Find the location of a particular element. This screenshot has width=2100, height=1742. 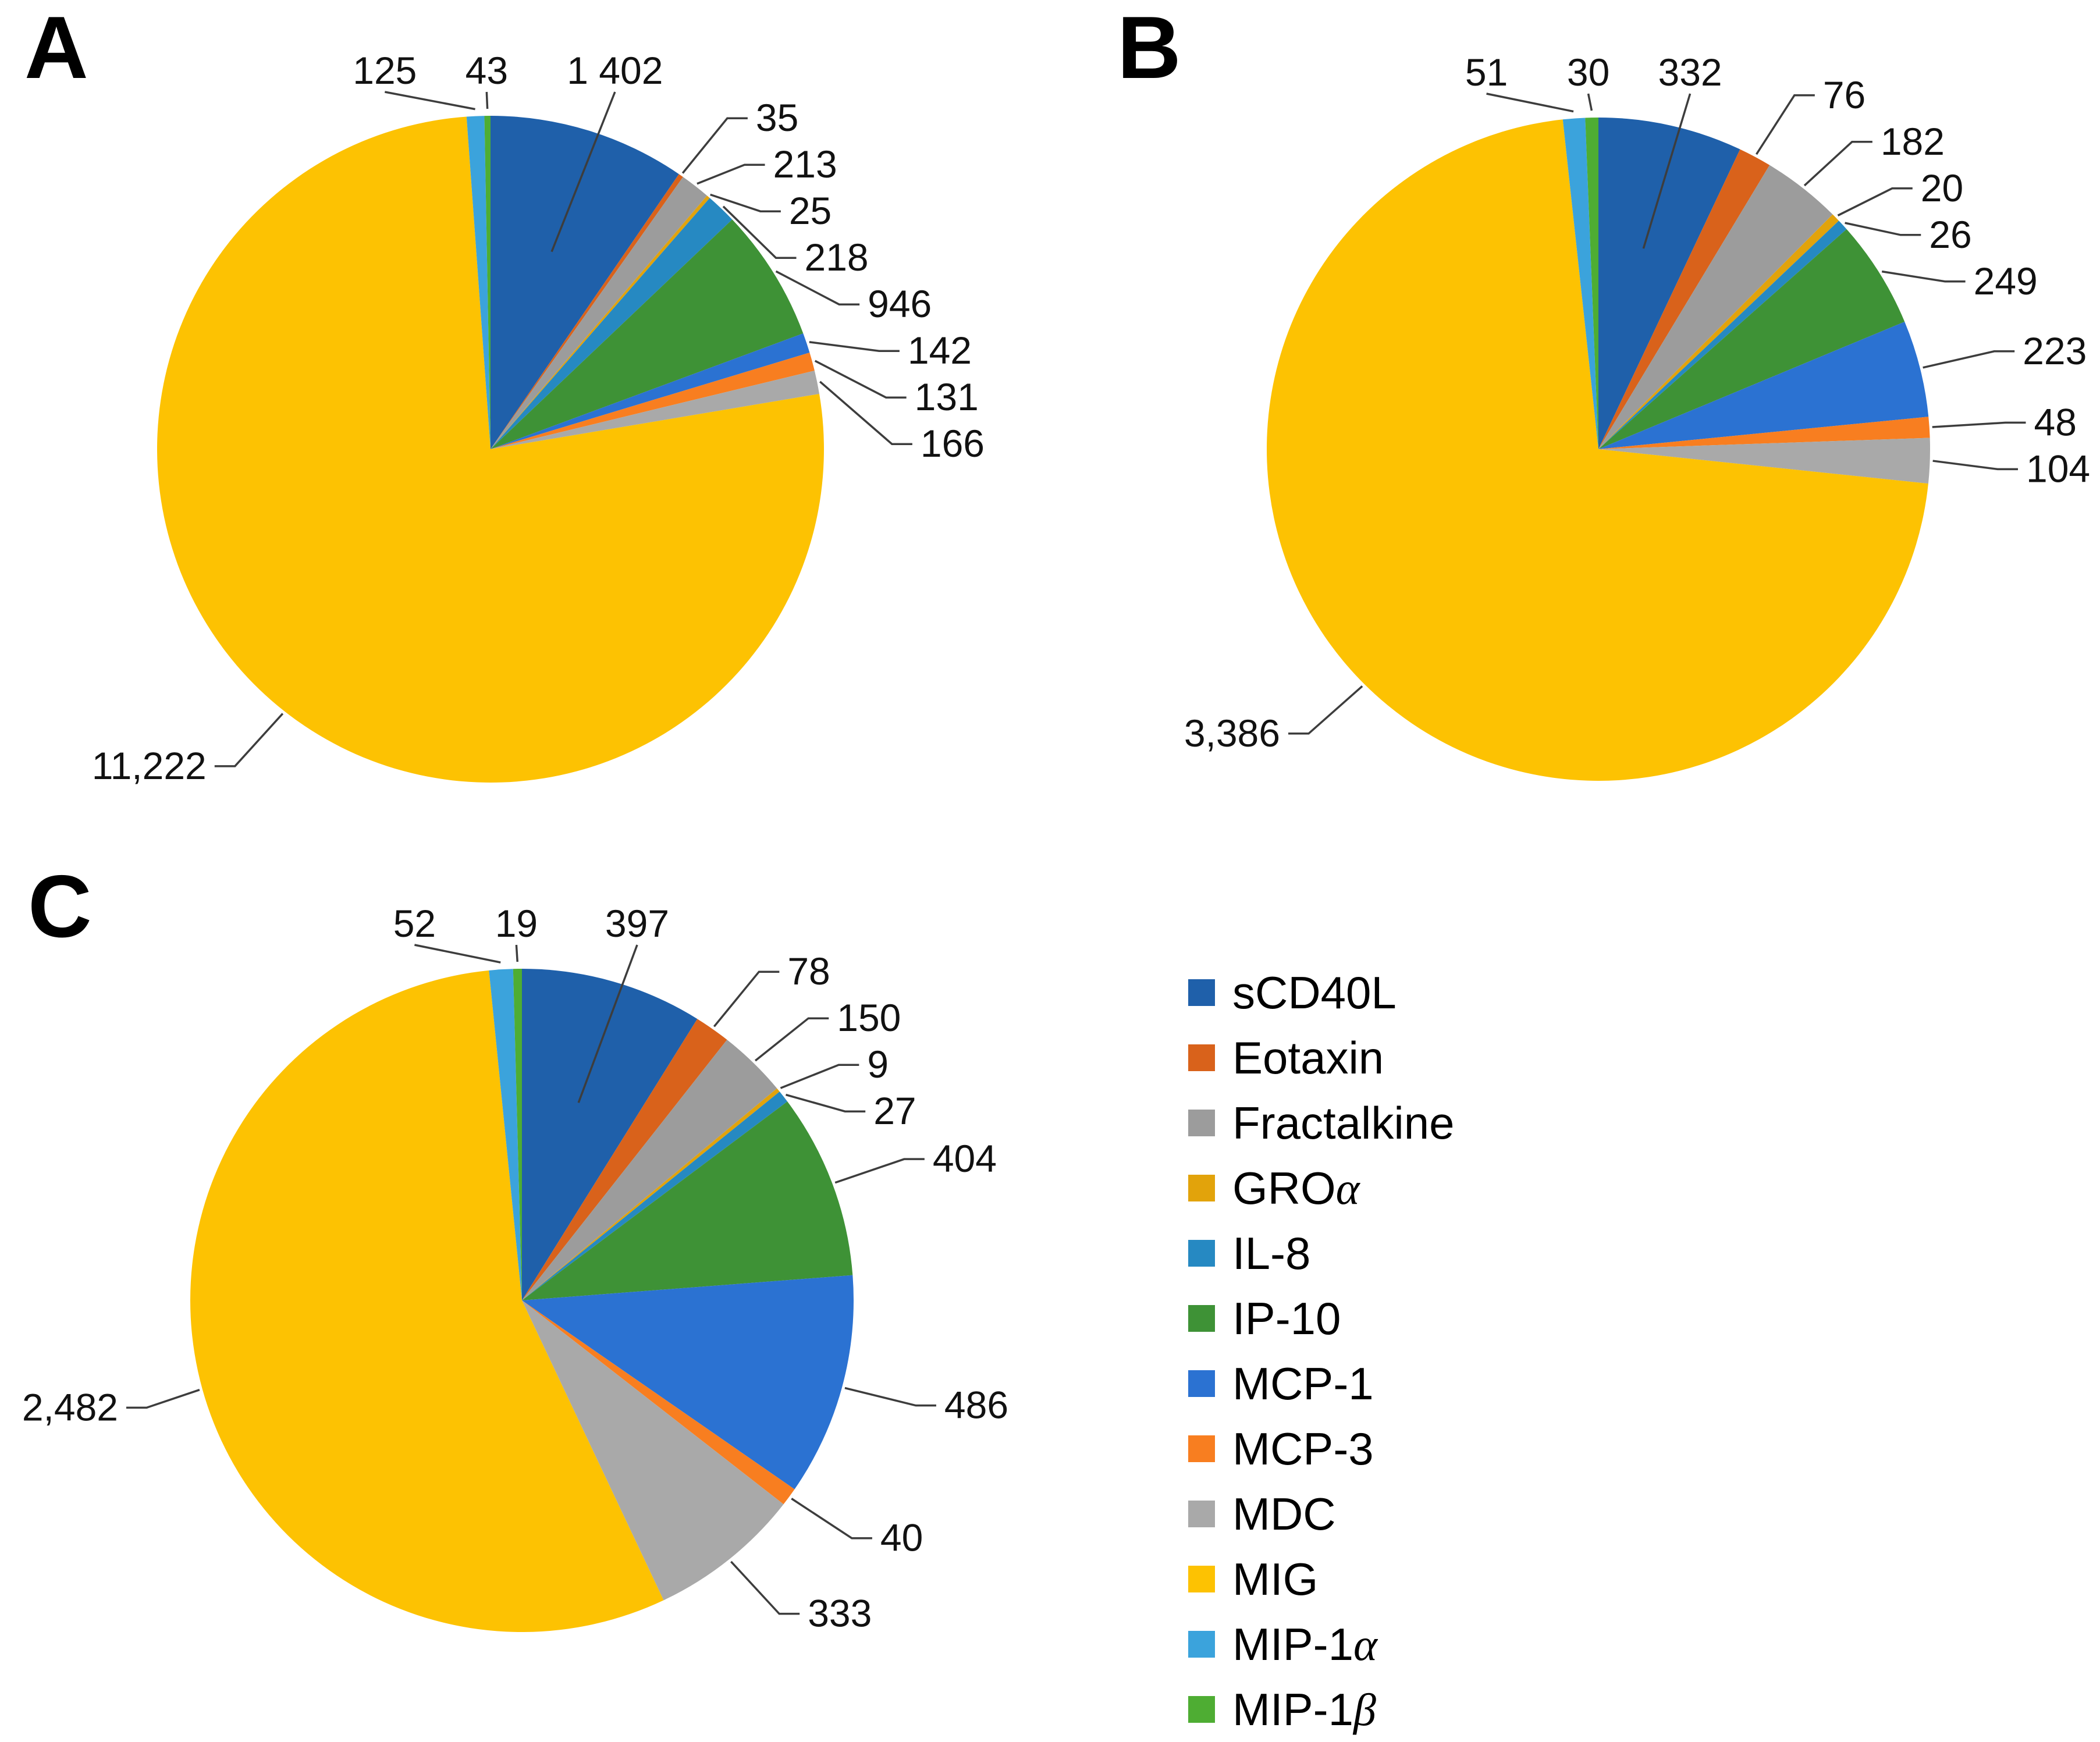

pie-b-label-sCD40L: 332 is located at coordinates (1690, 72).